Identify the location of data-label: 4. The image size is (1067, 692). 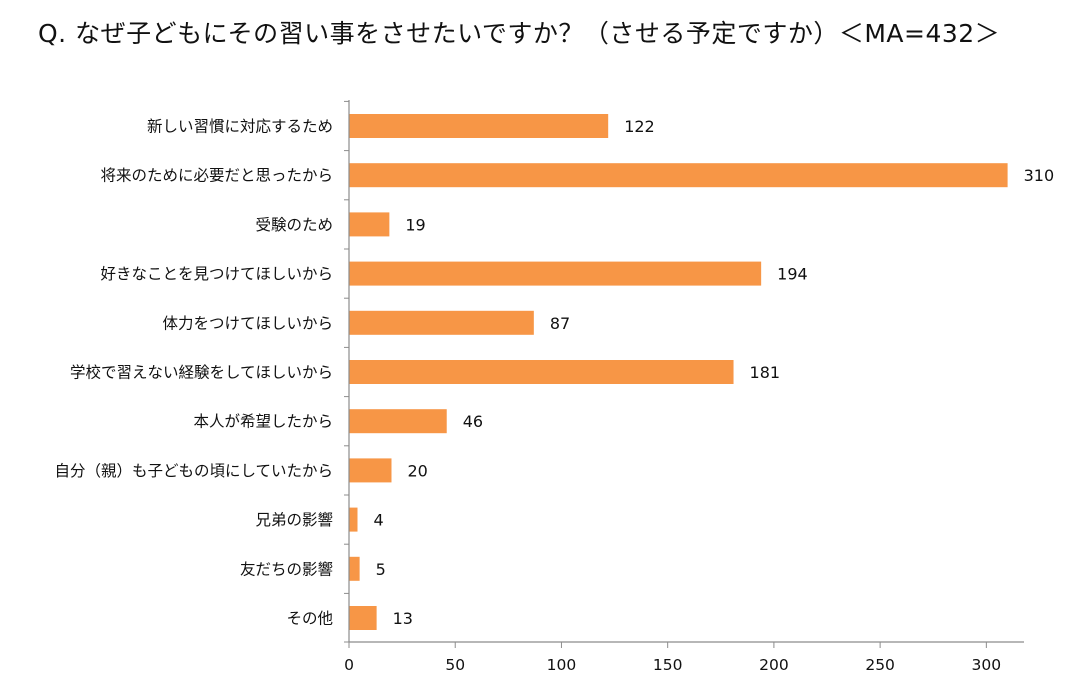
(378, 520).